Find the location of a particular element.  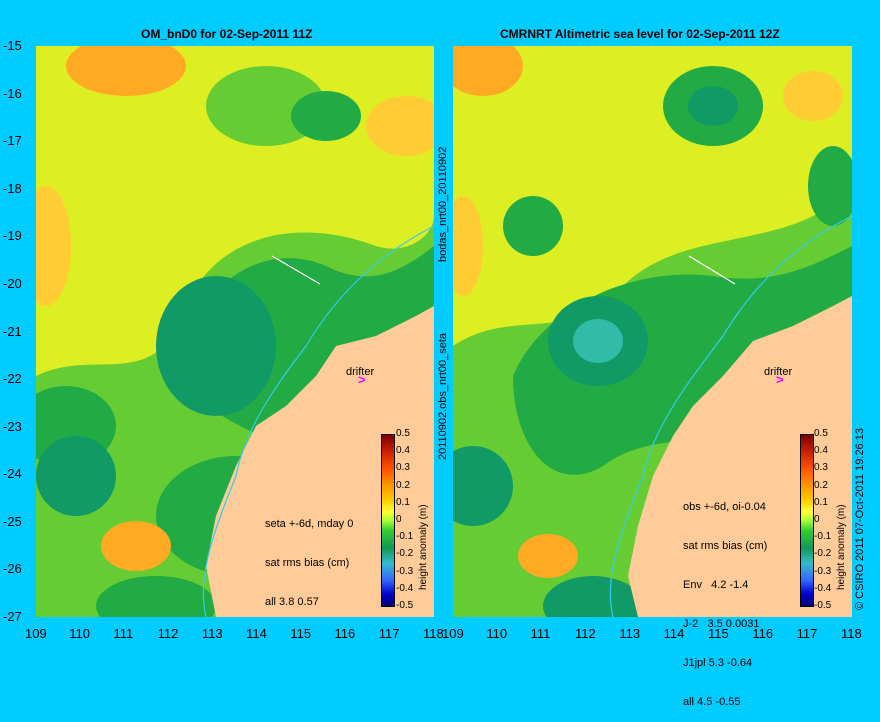

left-side-label: bodas_nrt00_20110902 is located at coordinates (443, 204).